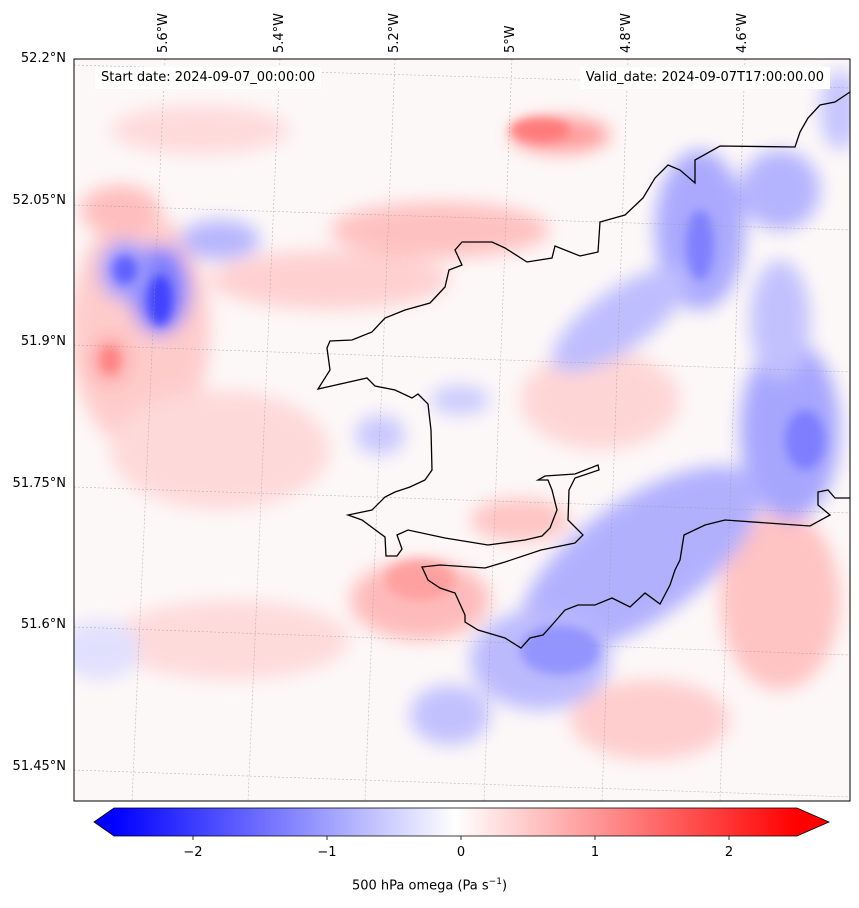  I want to click on colorbar, so click(461, 823).